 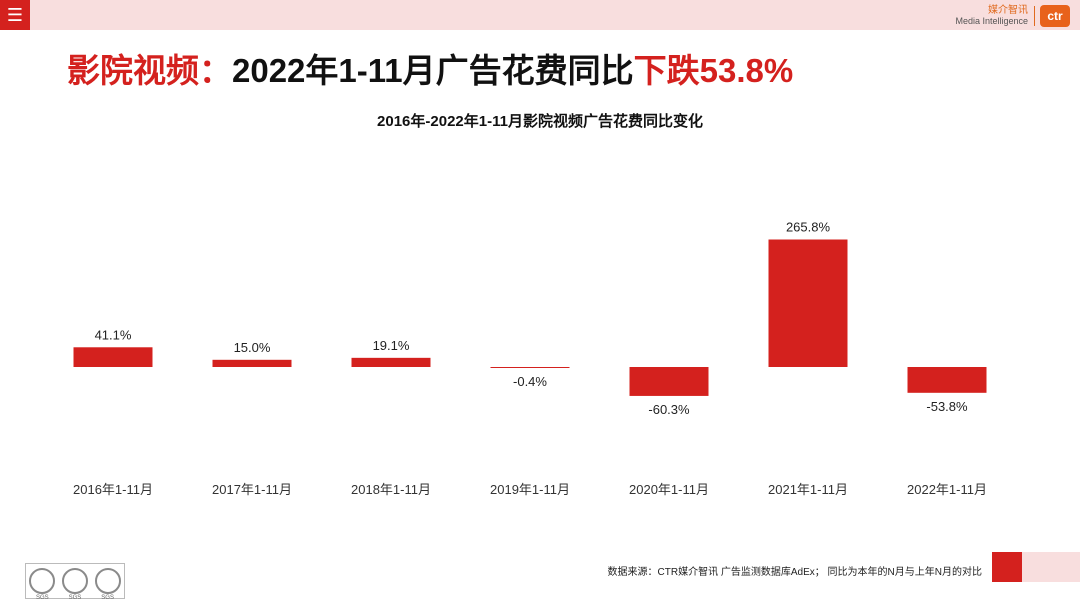 What do you see at coordinates (540, 121) in the screenshot?
I see `chart-title: 2016年-2022年1-11月影院视频广告花费同比变化` at bounding box center [540, 121].